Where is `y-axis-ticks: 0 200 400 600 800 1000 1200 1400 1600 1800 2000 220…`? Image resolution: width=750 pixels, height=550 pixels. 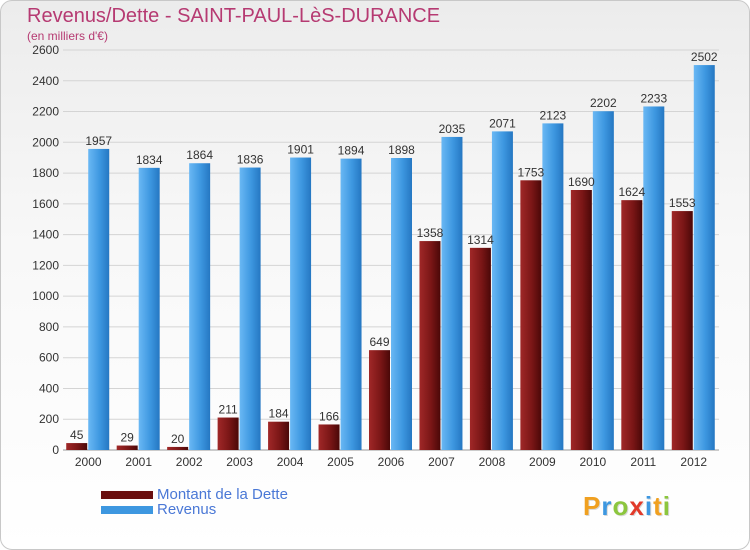 y-axis-ticks: 0 200 400 600 800 1000 1200 1400 1600 1800 2000 220… is located at coordinates (45, 250).